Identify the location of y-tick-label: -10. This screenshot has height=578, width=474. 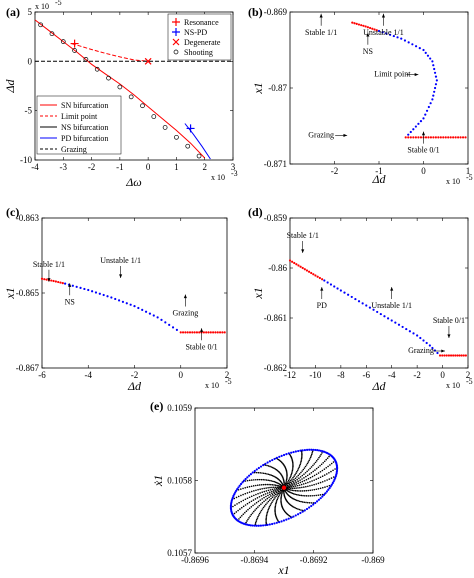
(26, 160).